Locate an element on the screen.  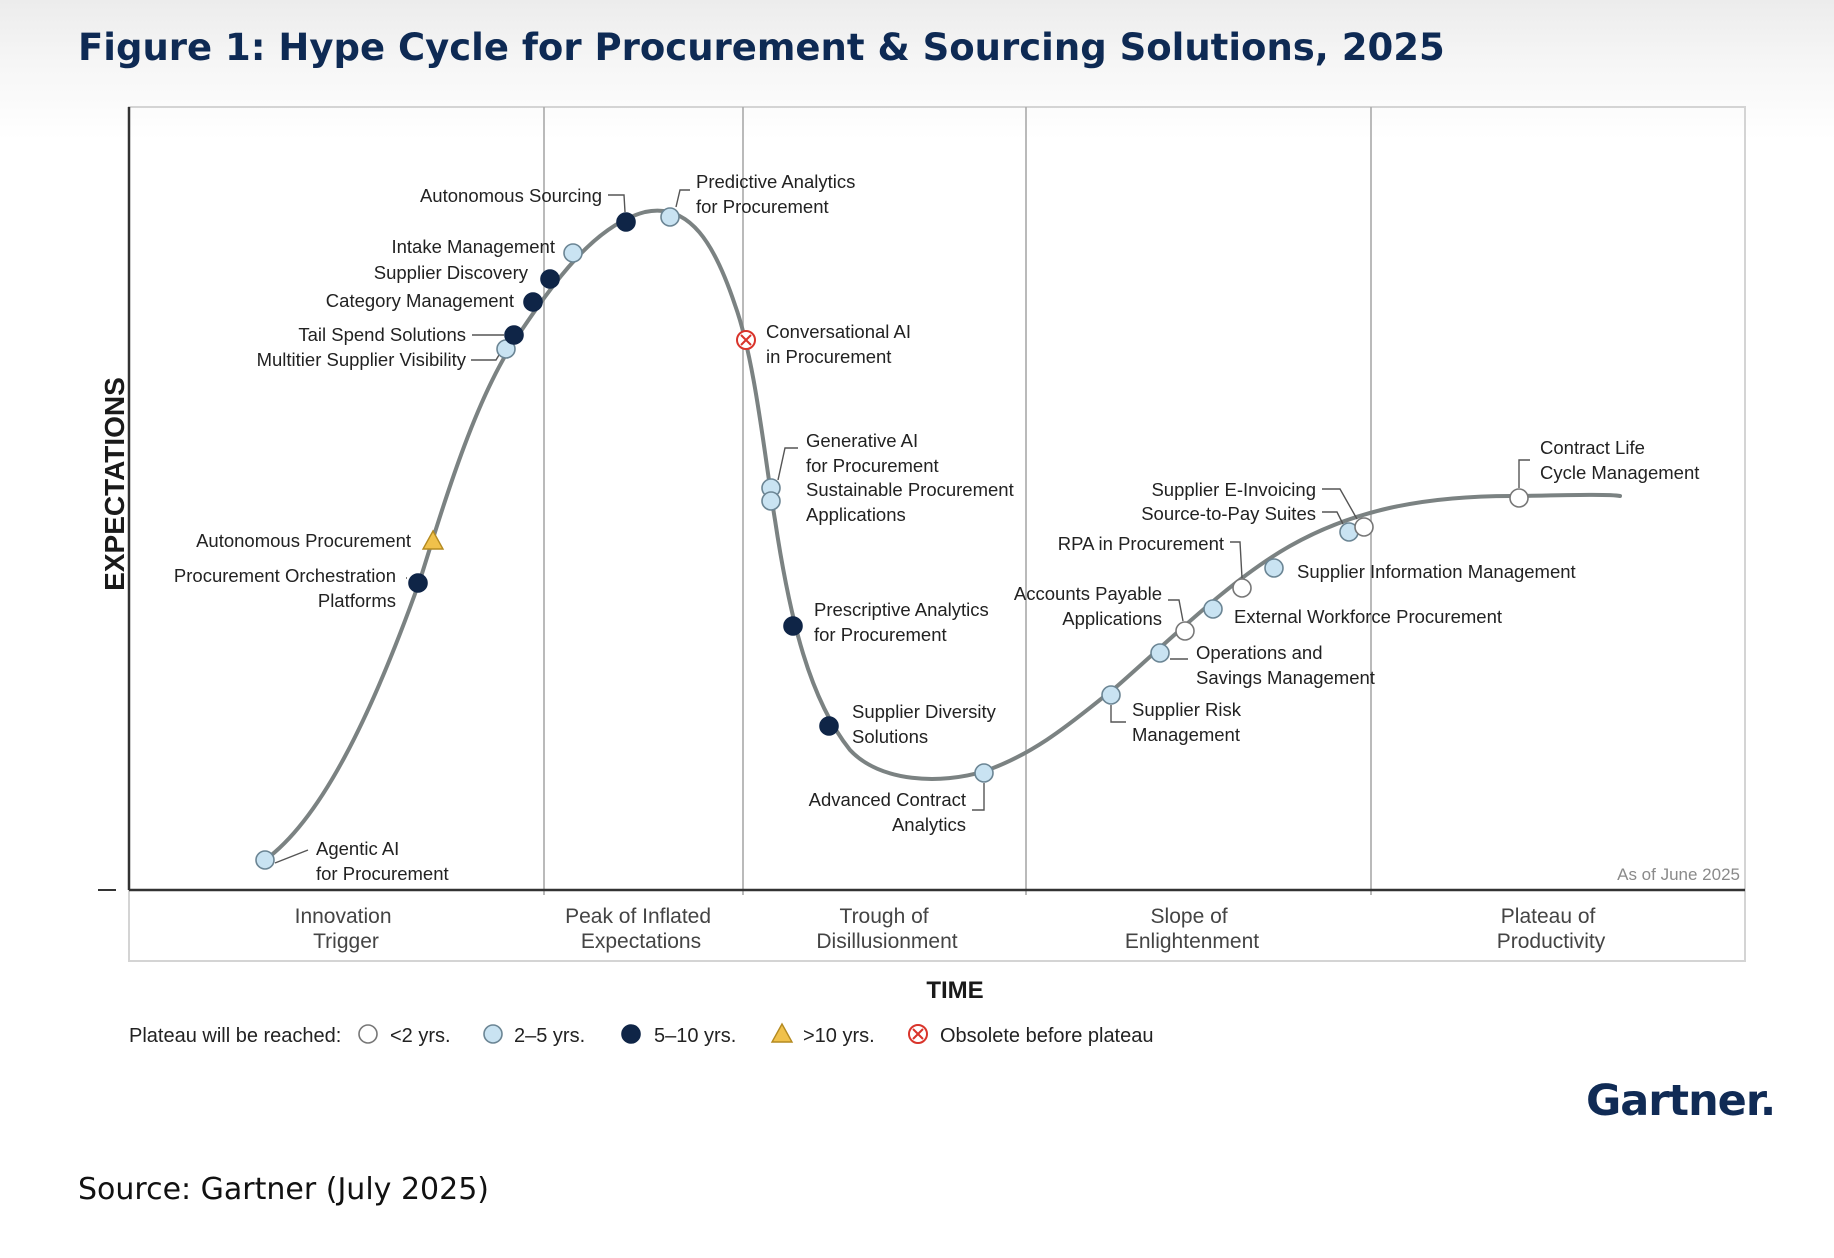
label-line: Predictive Analytics is located at coordinates (775, 181).